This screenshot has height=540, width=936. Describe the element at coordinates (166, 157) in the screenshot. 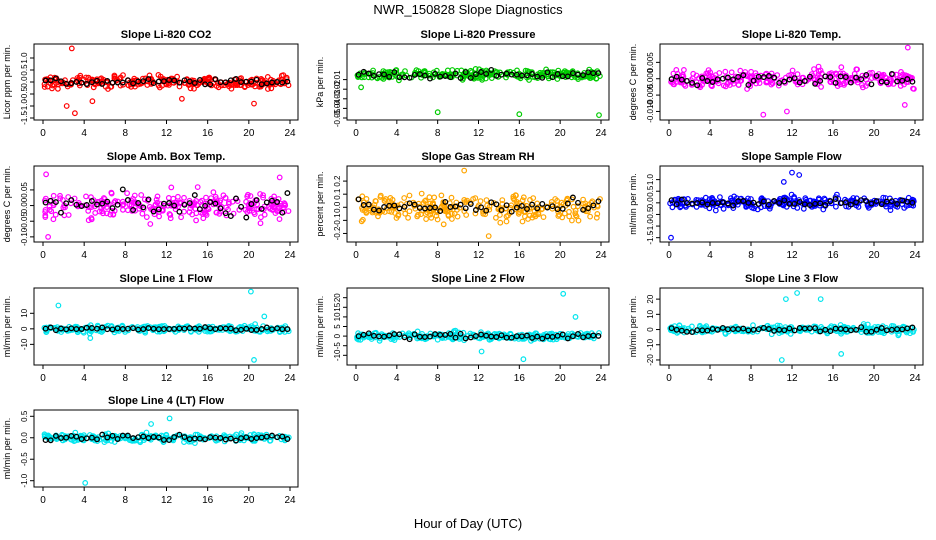

I see `panel-title: Slope Amb. Box Temp.` at that location.